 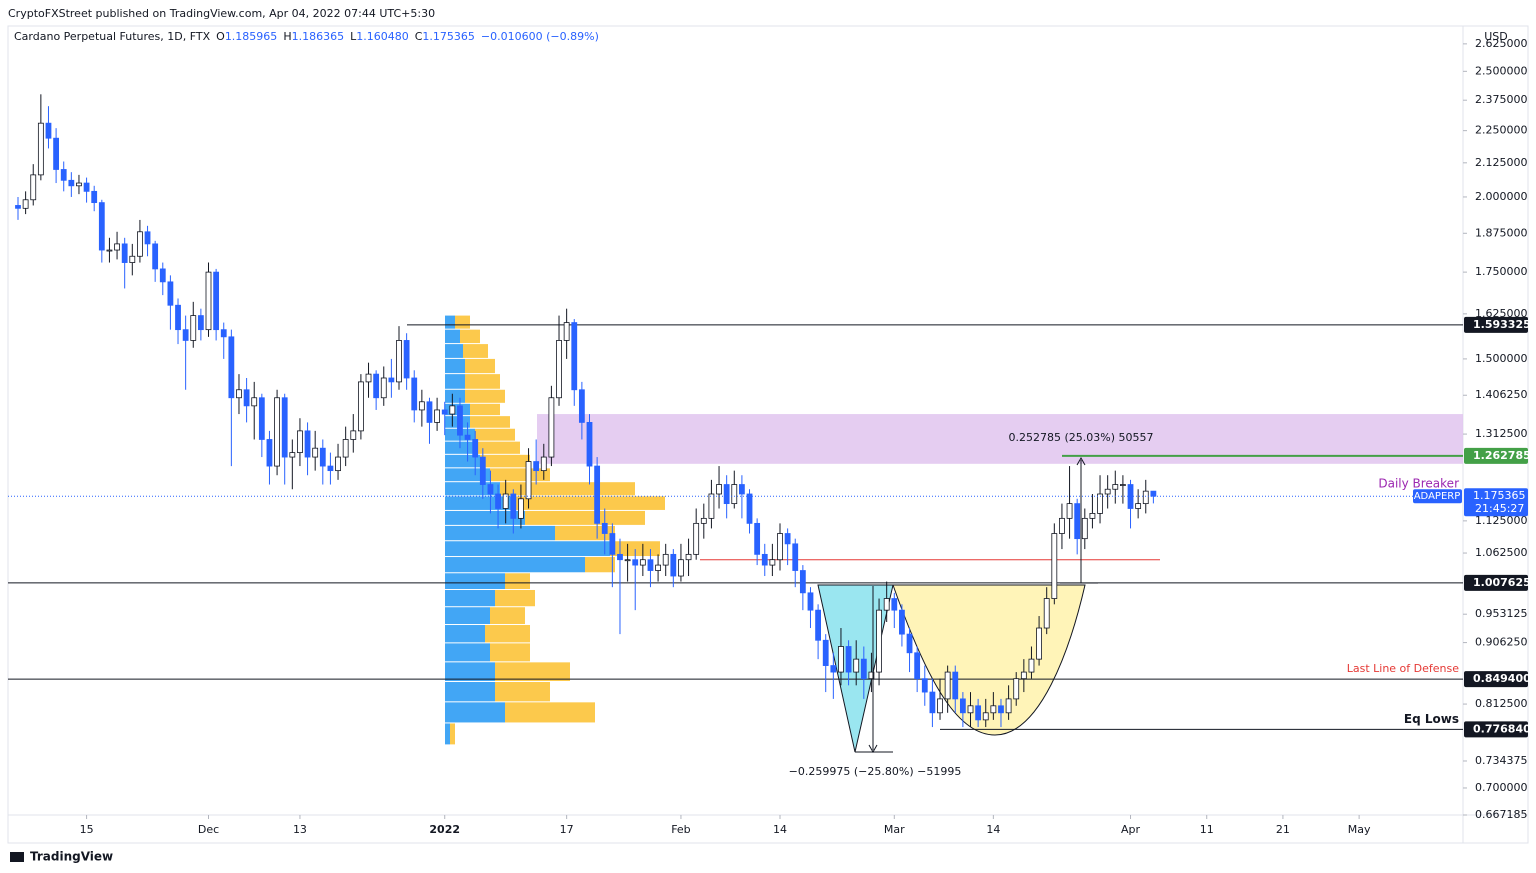 I want to click on y-tick-label: 1.875000, so click(x=1501, y=232).